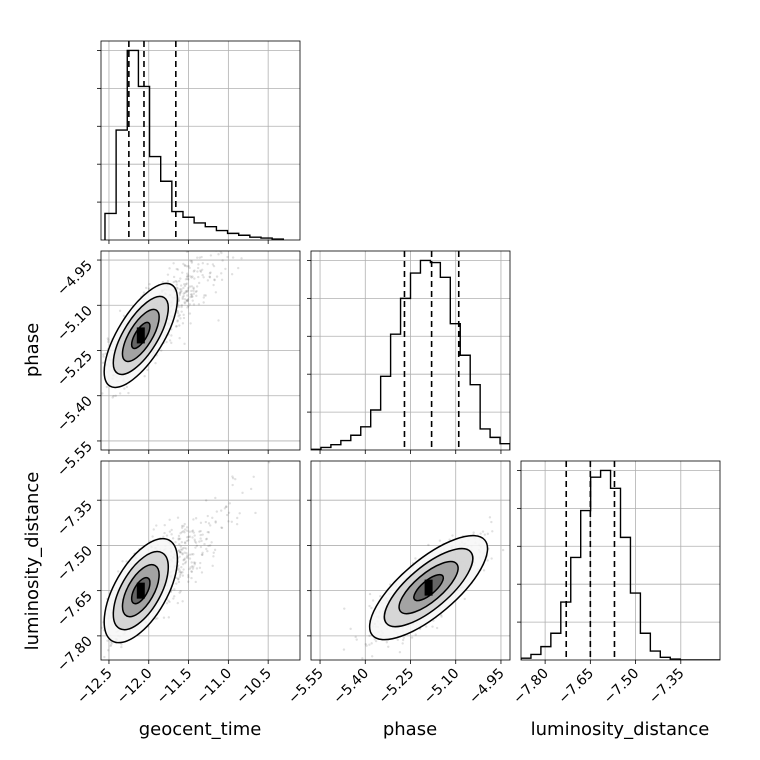 The image size is (760, 760). Describe the element at coordinates (175, 687) in the screenshot. I see `x-tick-label: −11.5` at that location.